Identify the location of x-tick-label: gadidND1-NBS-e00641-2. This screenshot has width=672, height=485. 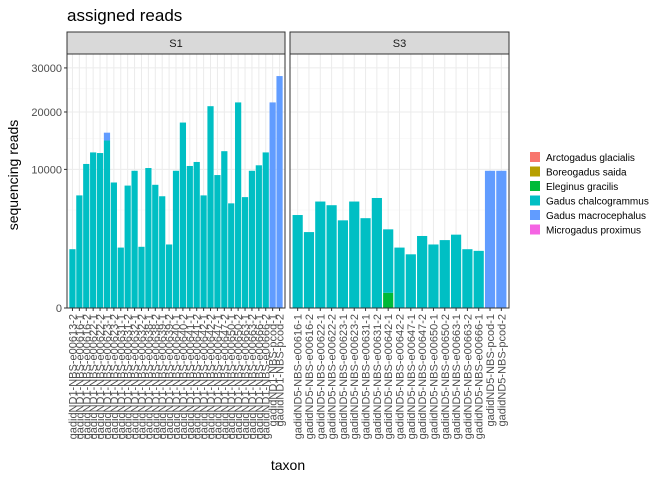
(198, 376).